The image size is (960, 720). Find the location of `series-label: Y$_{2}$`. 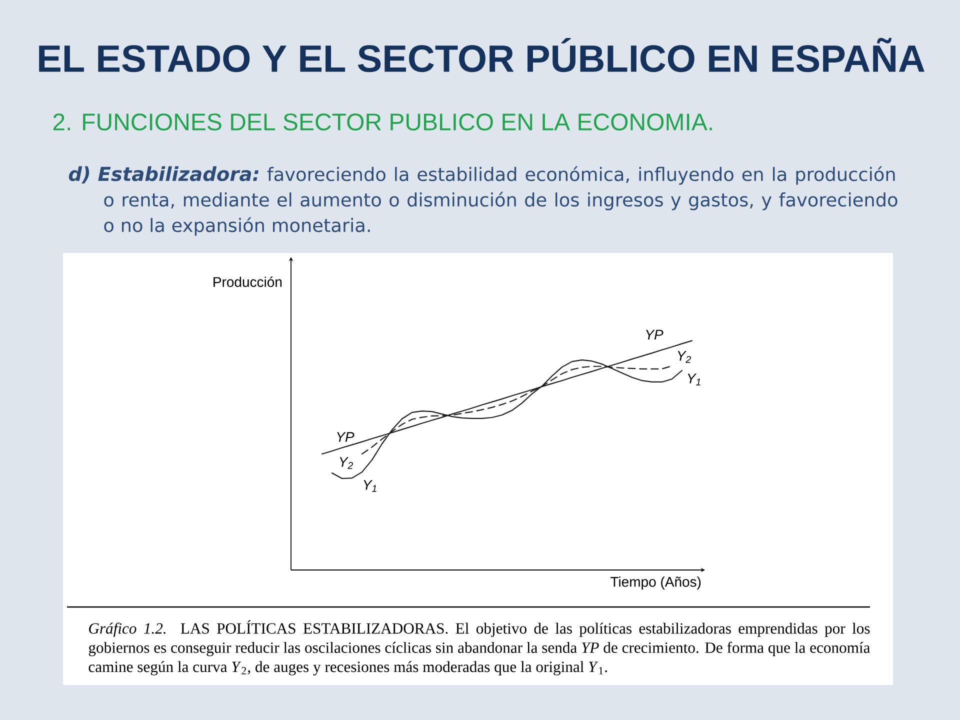

series-label: Y$_{2}$ is located at coordinates (685, 357).